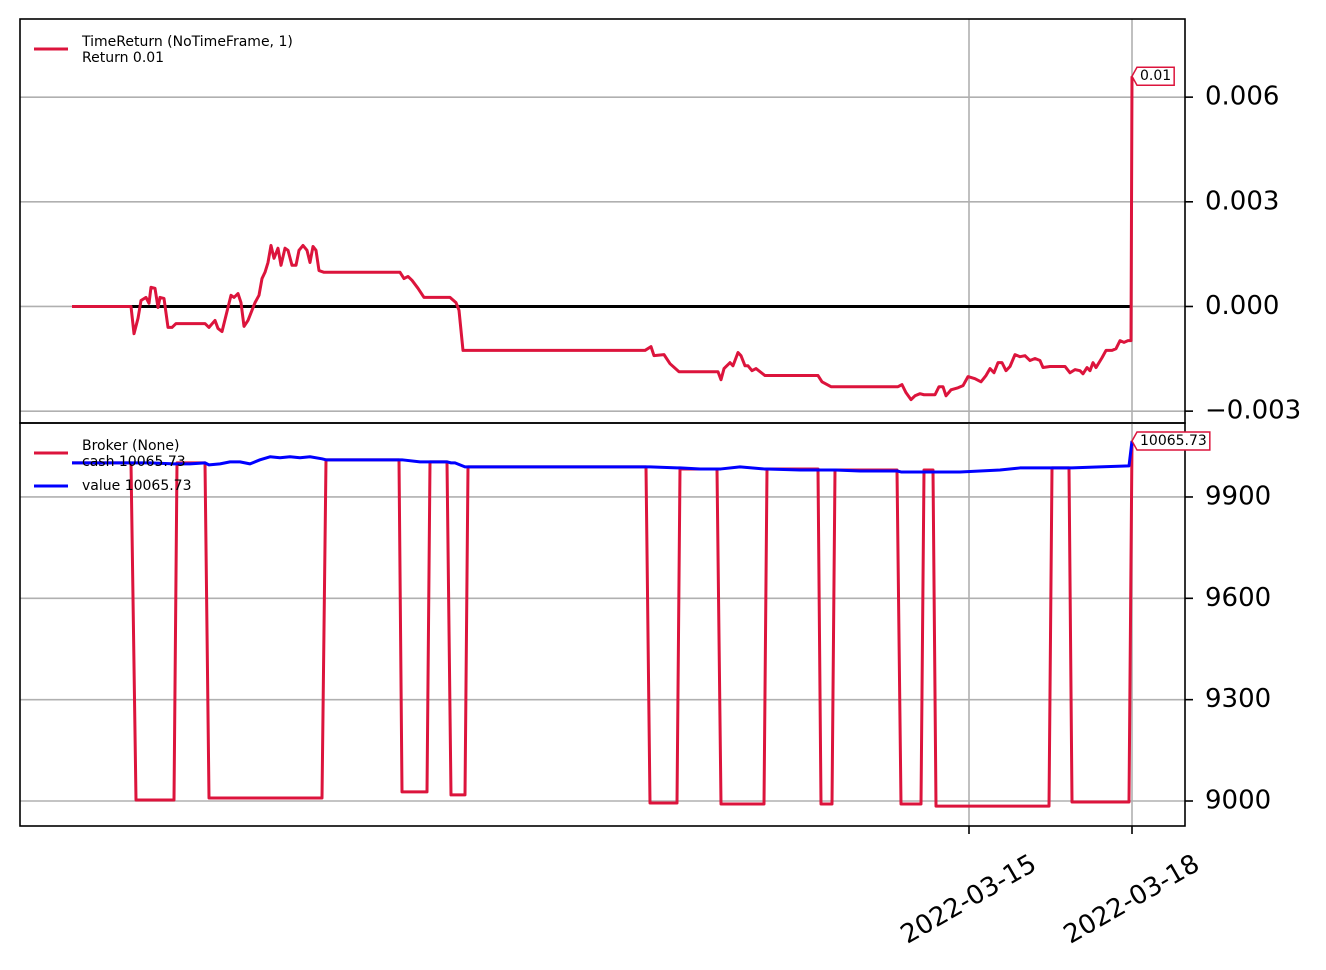 This screenshot has width=1326, height=970. Describe the element at coordinates (1238, 699) in the screenshot. I see `y-tick-label: 9300` at that location.